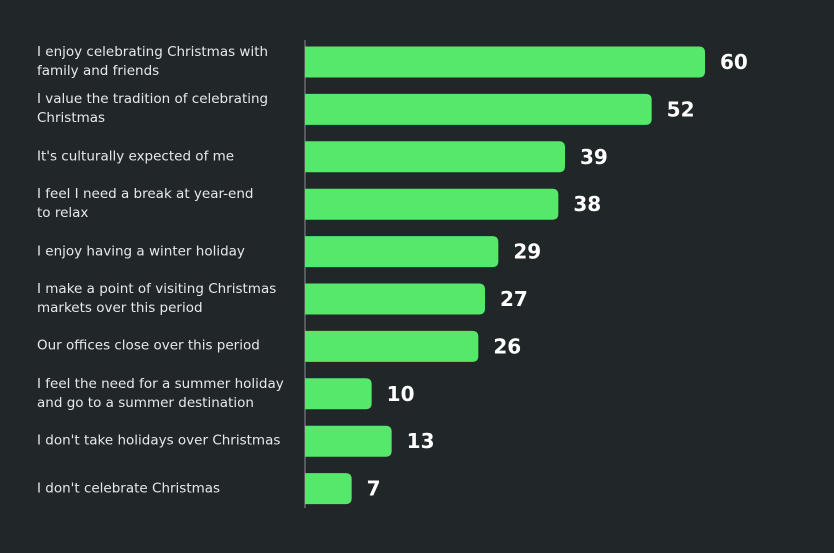 The image size is (834, 553). Describe the element at coordinates (148, 345) in the screenshot. I see `category-label: Our offices close over this period` at that location.